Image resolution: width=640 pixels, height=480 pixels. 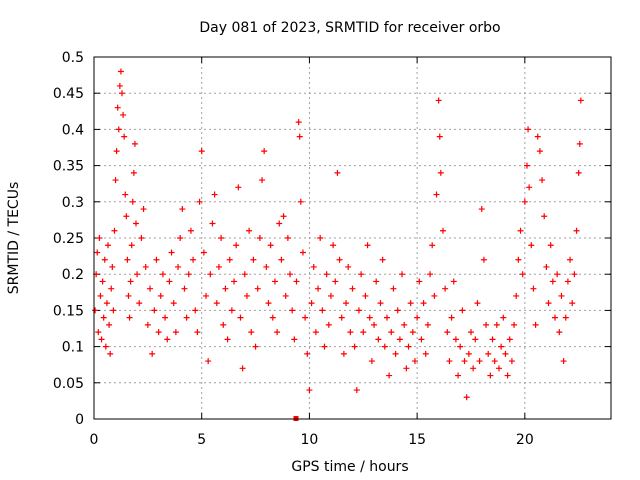 I want to click on y-tick-label: 0, so click(x=79, y=420).